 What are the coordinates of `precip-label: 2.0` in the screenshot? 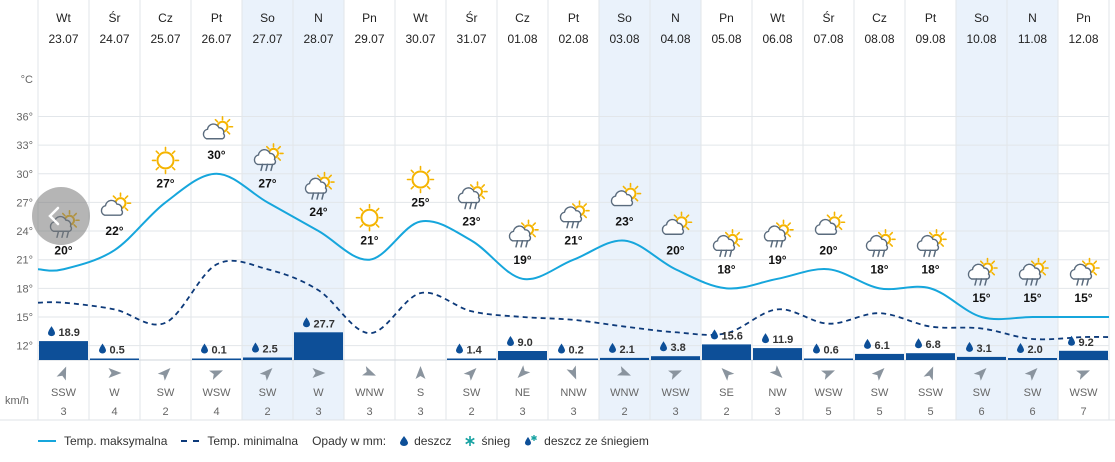 It's located at (1030, 349).